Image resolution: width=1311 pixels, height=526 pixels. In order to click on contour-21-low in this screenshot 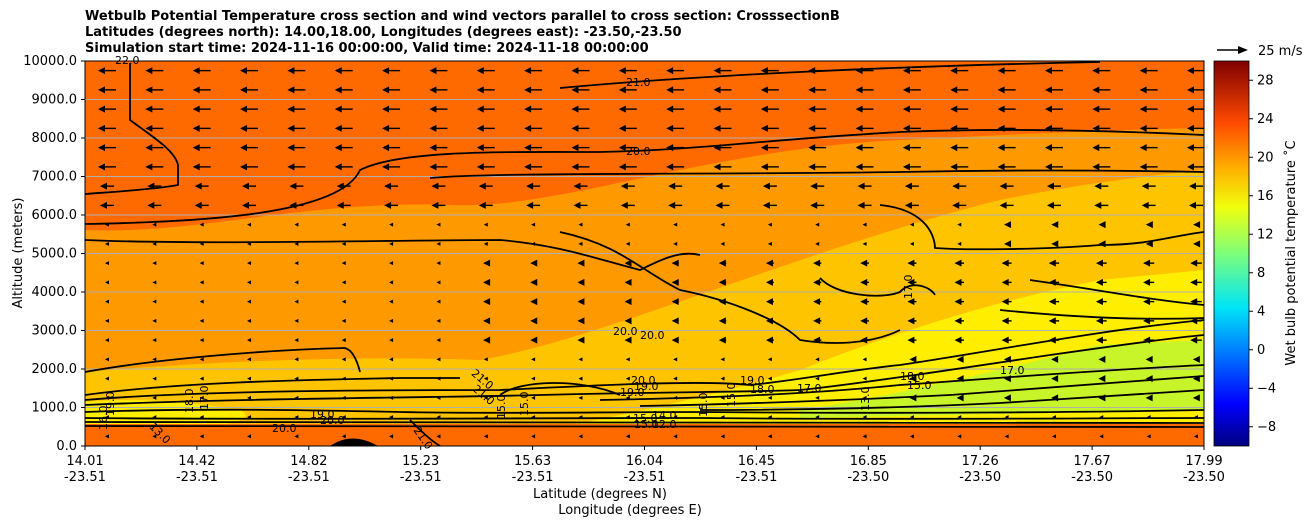, I will do `click(425, 432)`.